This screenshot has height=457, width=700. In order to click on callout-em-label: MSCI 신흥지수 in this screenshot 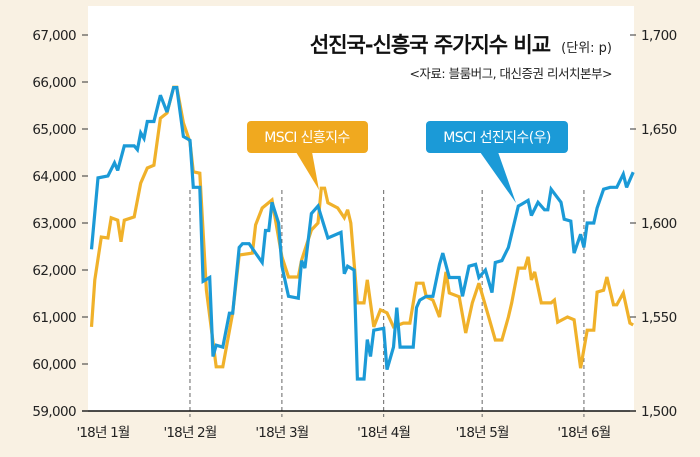, I will do `click(307, 138)`.